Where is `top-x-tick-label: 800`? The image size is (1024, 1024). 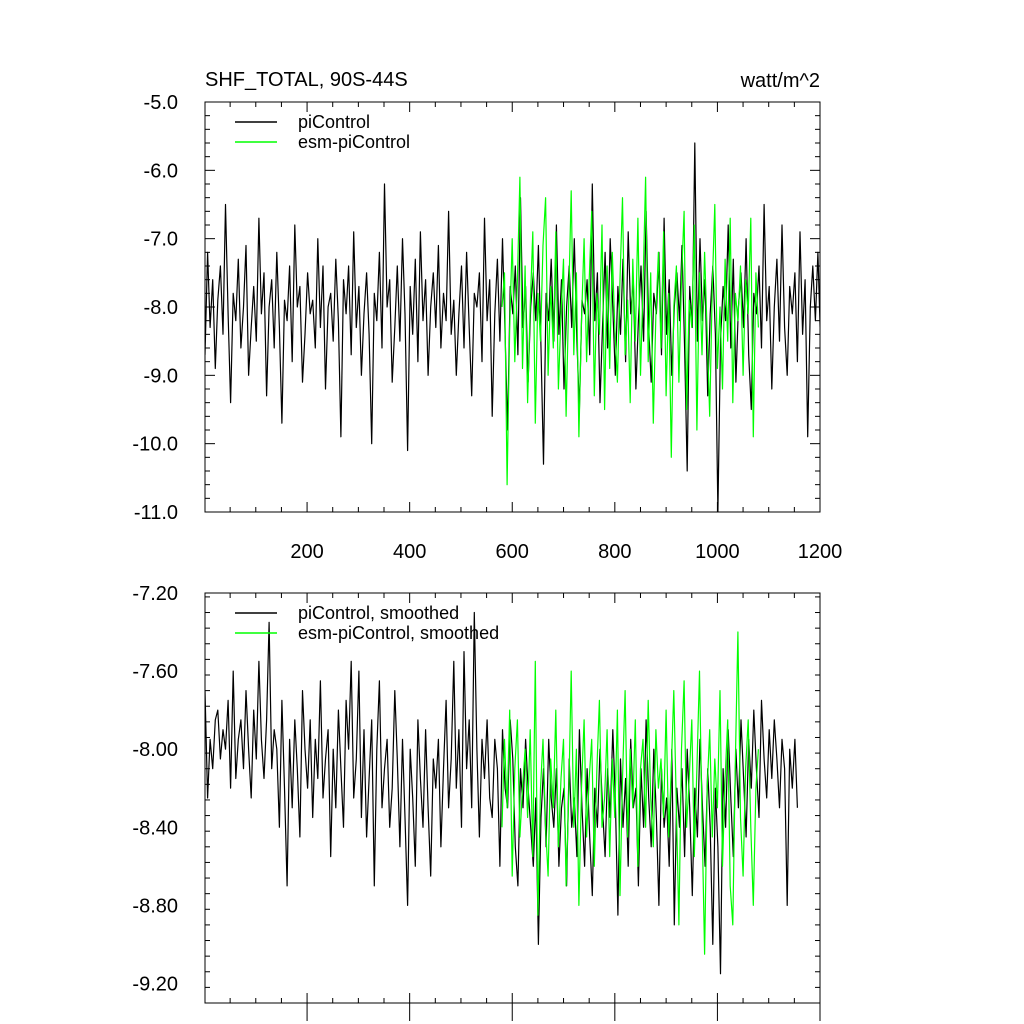
top-x-tick-label: 800 is located at coordinates (614, 552).